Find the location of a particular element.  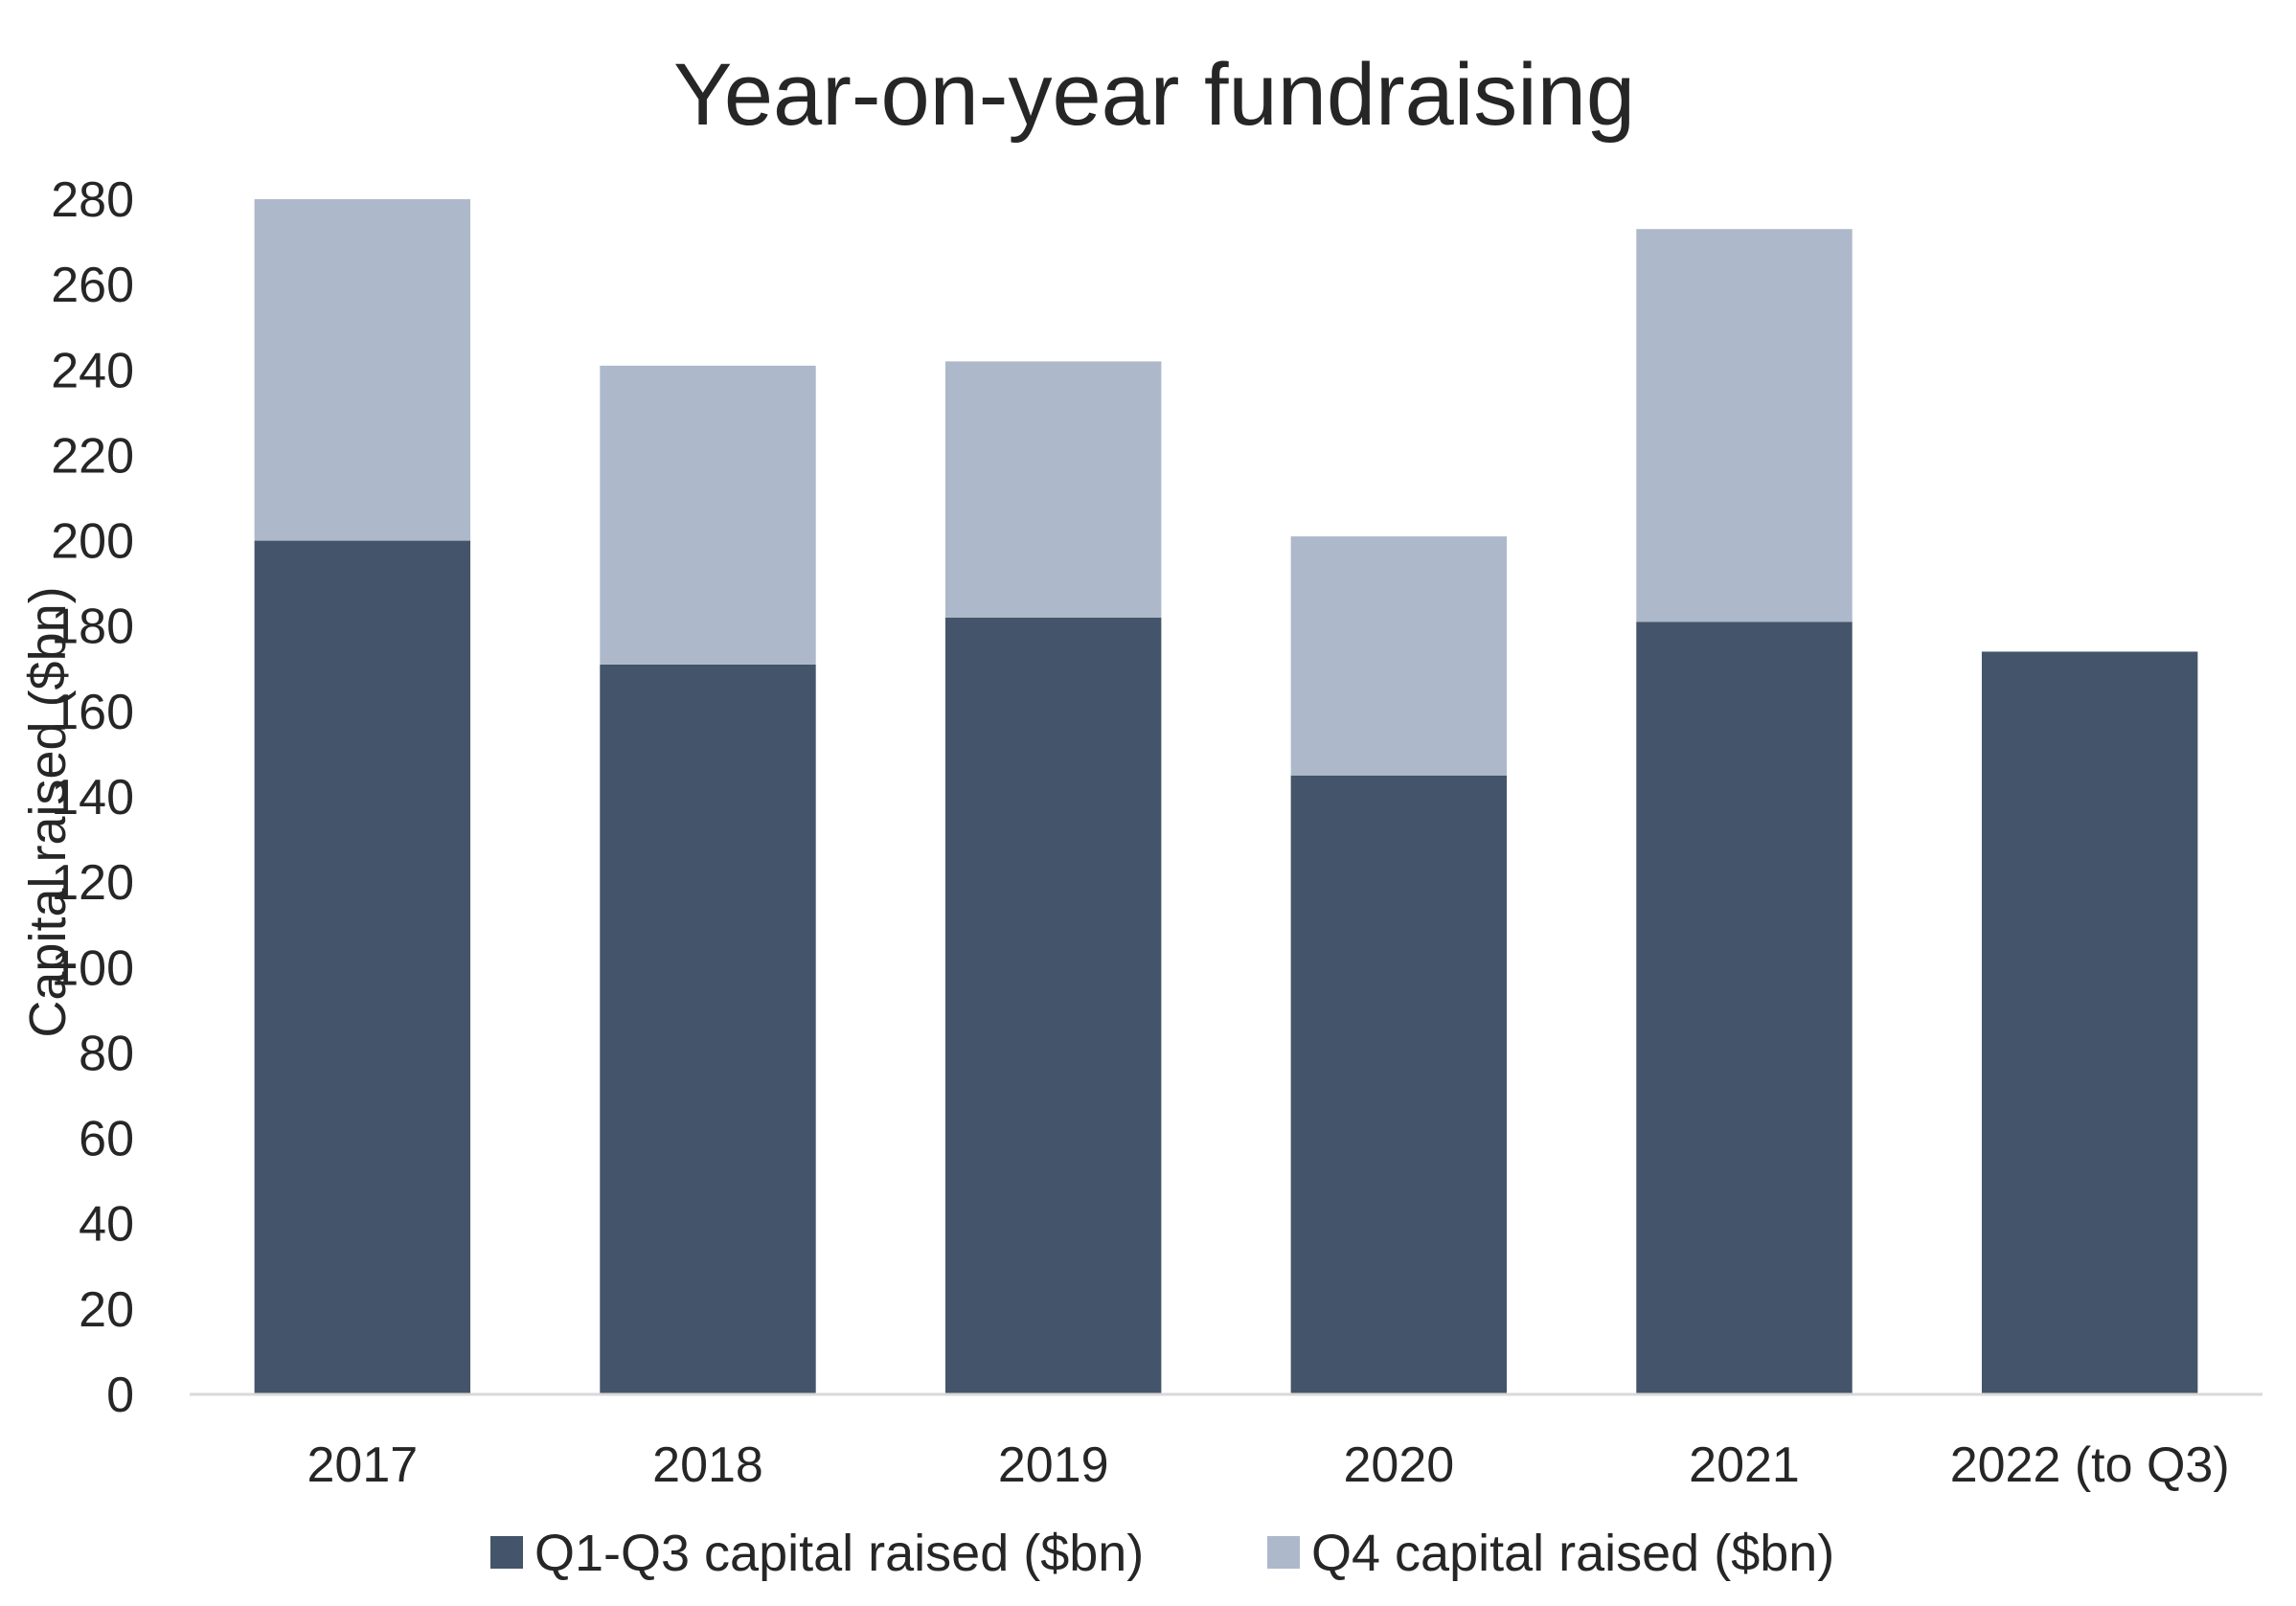

y-tick-label: 260 is located at coordinates (93, 285).